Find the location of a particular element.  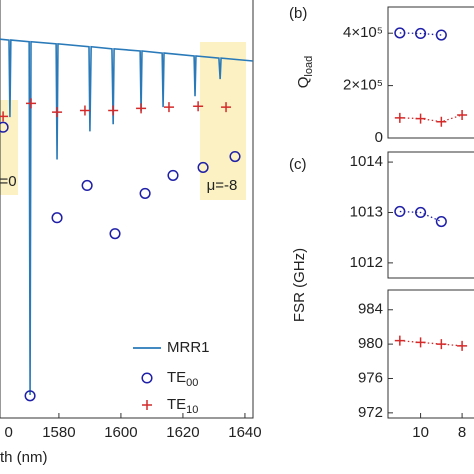

y-tick-label: 980 is located at coordinates (370, 343).